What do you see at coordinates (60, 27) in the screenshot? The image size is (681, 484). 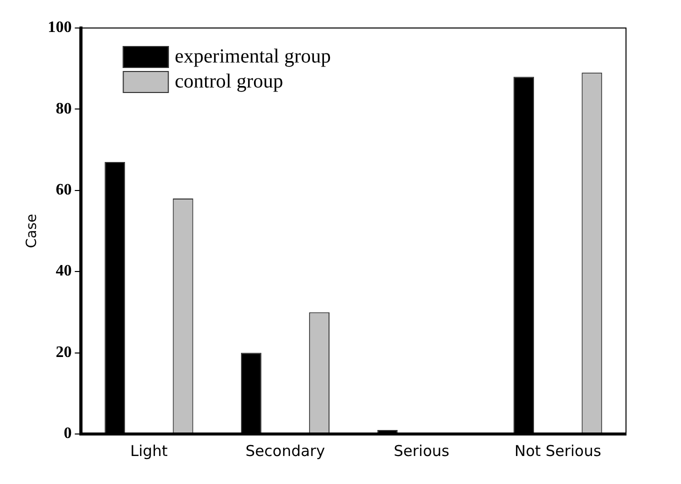 I see `y-tick-label: 100` at bounding box center [60, 27].